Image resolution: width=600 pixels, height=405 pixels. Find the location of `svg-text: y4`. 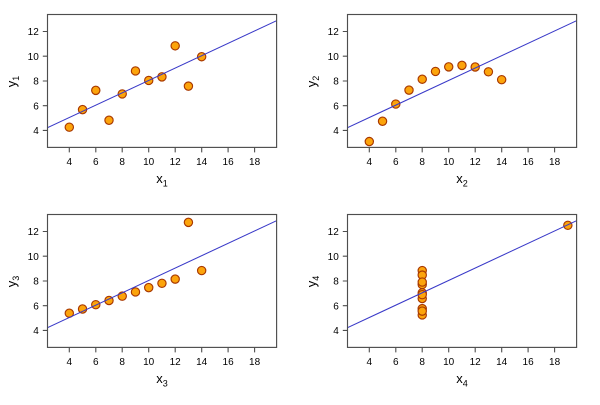

svg-text: y4 is located at coordinates (312, 282).